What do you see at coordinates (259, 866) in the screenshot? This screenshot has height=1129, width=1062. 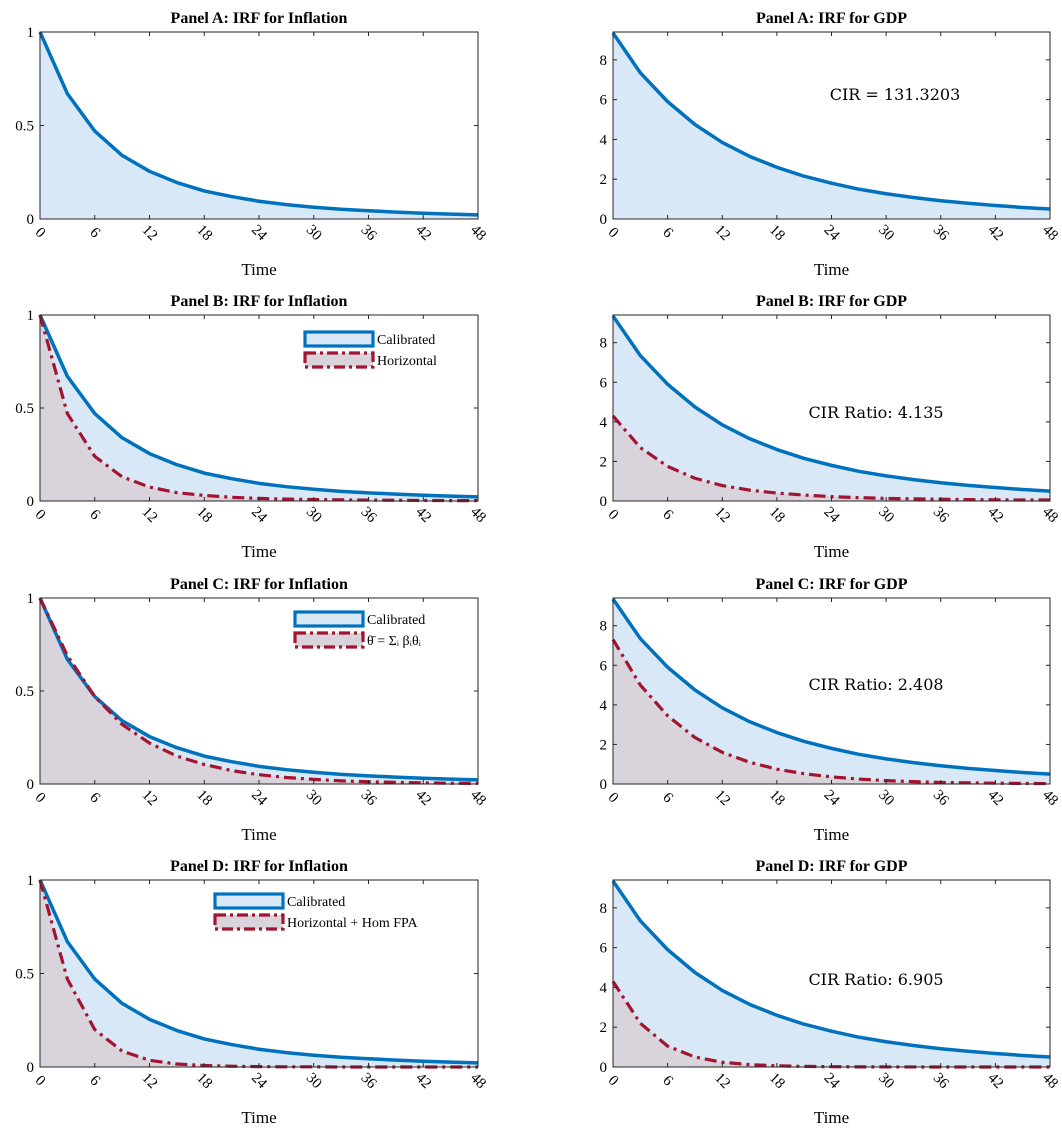 I see `panel-title: Panel D: IRF for Inflation` at bounding box center [259, 866].